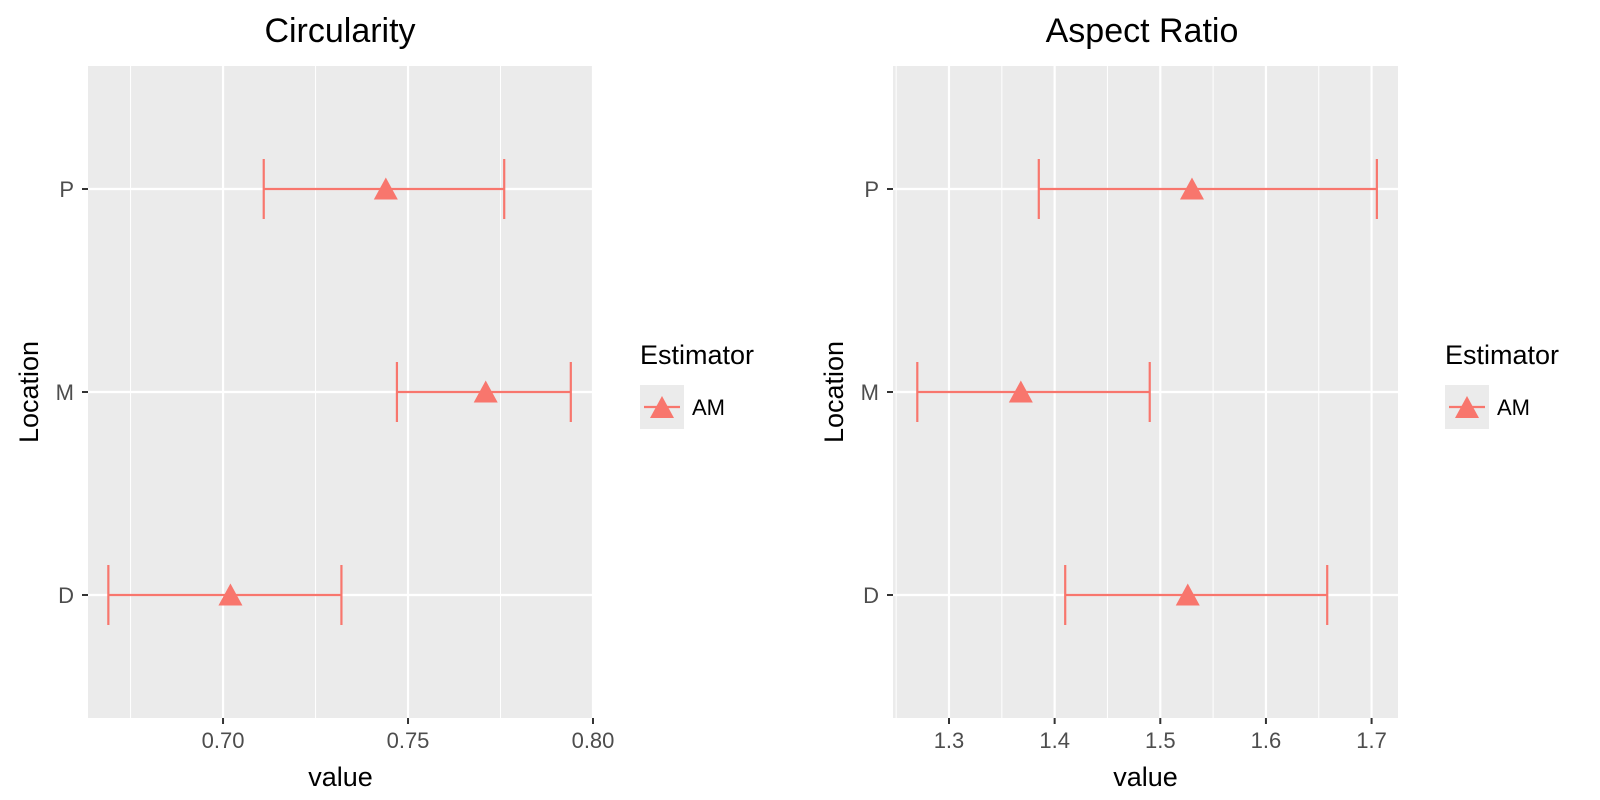 This screenshot has height=800, width=1600. What do you see at coordinates (1142, 31) in the screenshot?
I see `chart-title: Aspect Ratio` at bounding box center [1142, 31].